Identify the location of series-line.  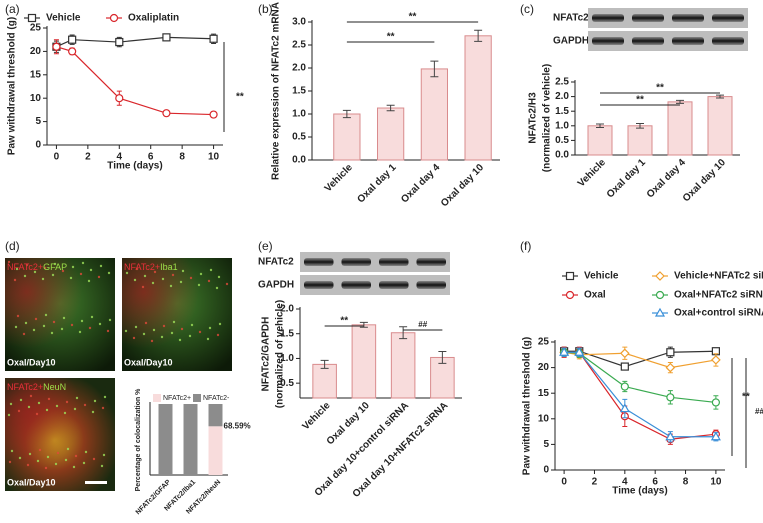
(640, 377).